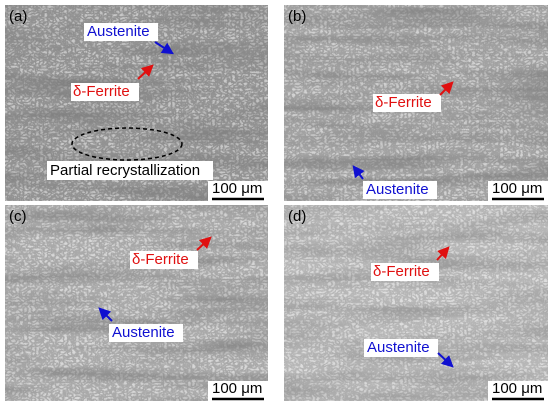 This screenshot has height=410, width=550. Describe the element at coordinates (297, 216) in the screenshot. I see `panel-label: (d)` at that location.